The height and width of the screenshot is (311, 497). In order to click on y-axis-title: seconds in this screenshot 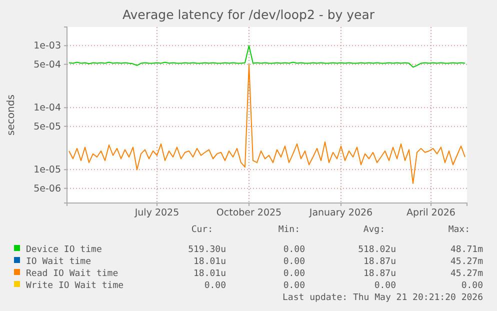, I will do `click(11, 115)`.